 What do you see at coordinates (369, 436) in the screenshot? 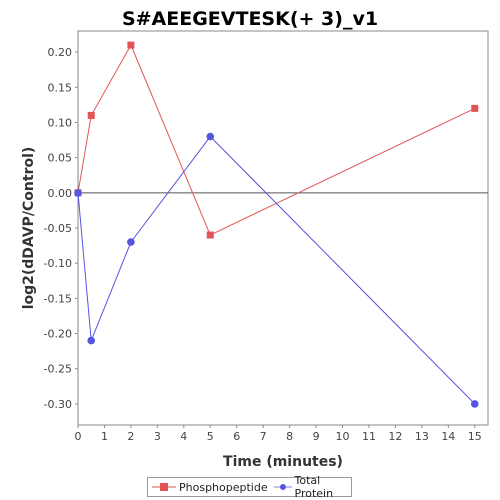
I see `x-tick-label: 11` at bounding box center [369, 436].